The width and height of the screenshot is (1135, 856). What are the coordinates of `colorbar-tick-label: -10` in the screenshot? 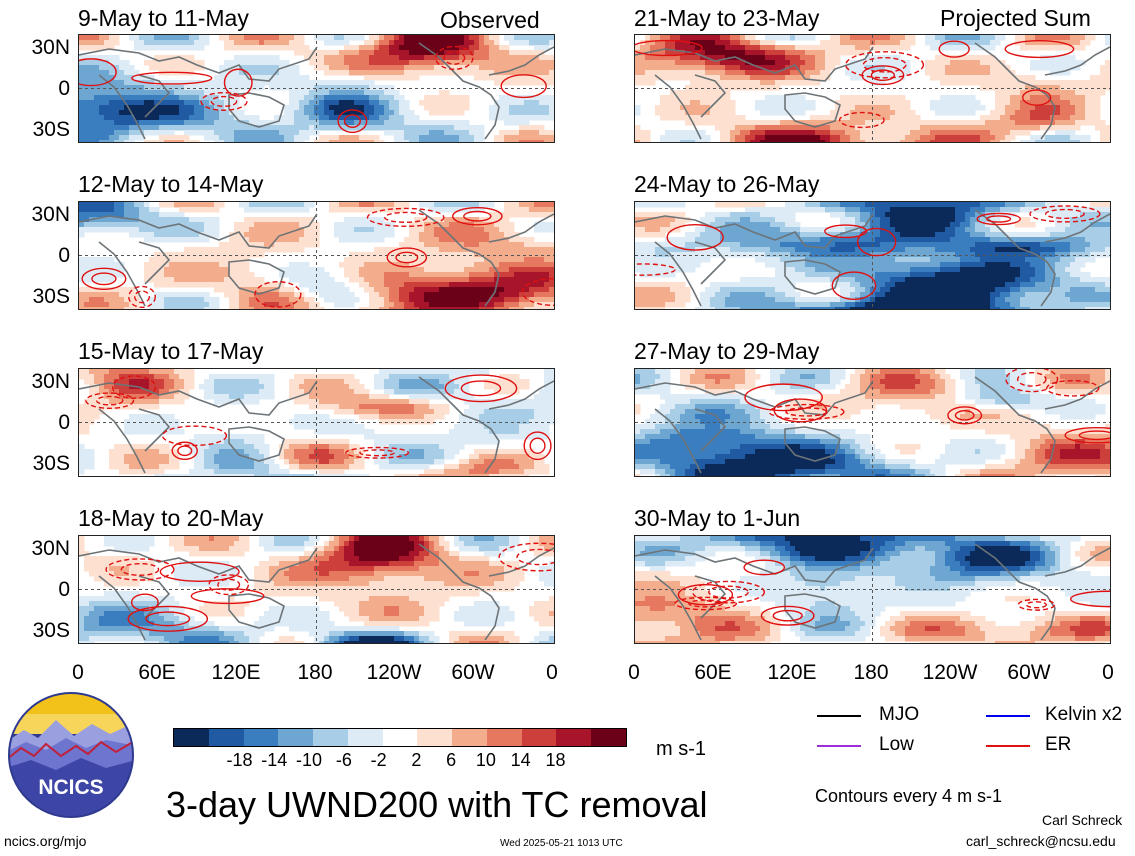 It's located at (309, 760).